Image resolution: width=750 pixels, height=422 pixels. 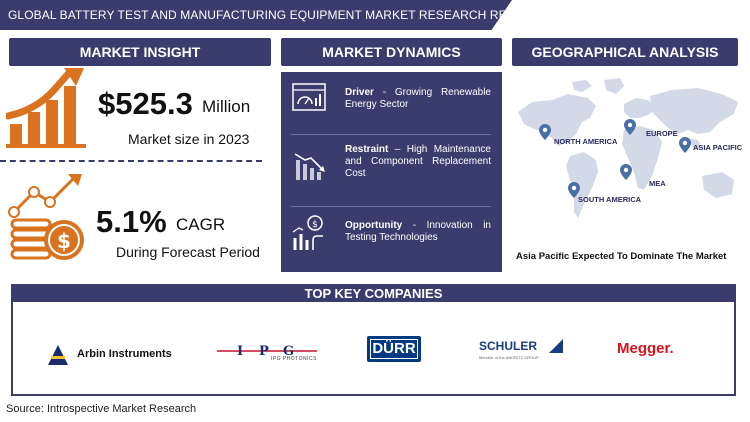 What do you see at coordinates (124, 354) in the screenshot?
I see `company-name: Arbin Instruments` at bounding box center [124, 354].